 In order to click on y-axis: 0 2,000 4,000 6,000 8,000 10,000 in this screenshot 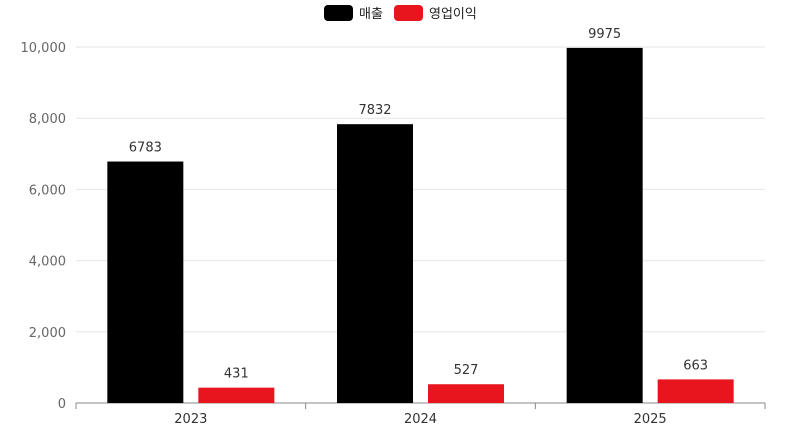, I will do `click(44, 226)`.